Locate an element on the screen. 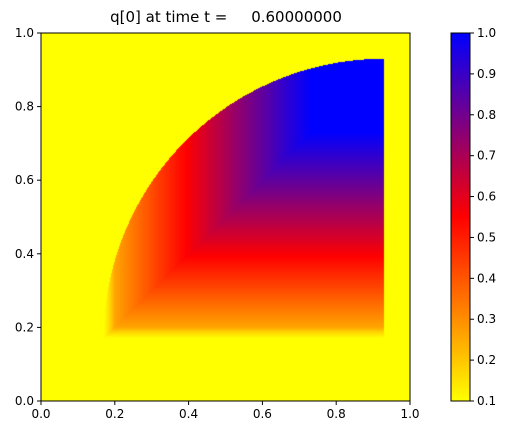  y-tick-label: 0.8 is located at coordinates (24, 107).